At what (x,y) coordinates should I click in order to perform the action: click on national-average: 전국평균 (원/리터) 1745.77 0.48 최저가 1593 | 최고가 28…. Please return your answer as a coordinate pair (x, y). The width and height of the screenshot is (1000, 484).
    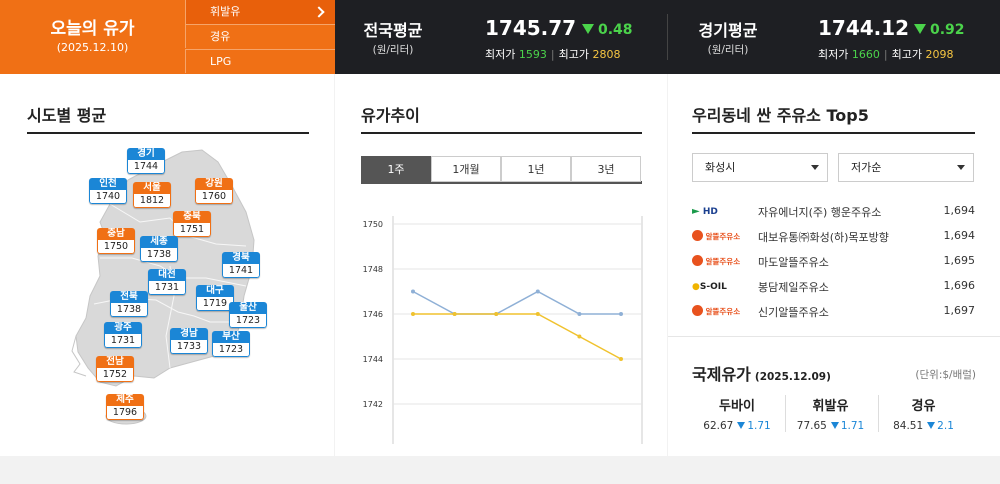
    Looking at the image, I should click on (501, 37).